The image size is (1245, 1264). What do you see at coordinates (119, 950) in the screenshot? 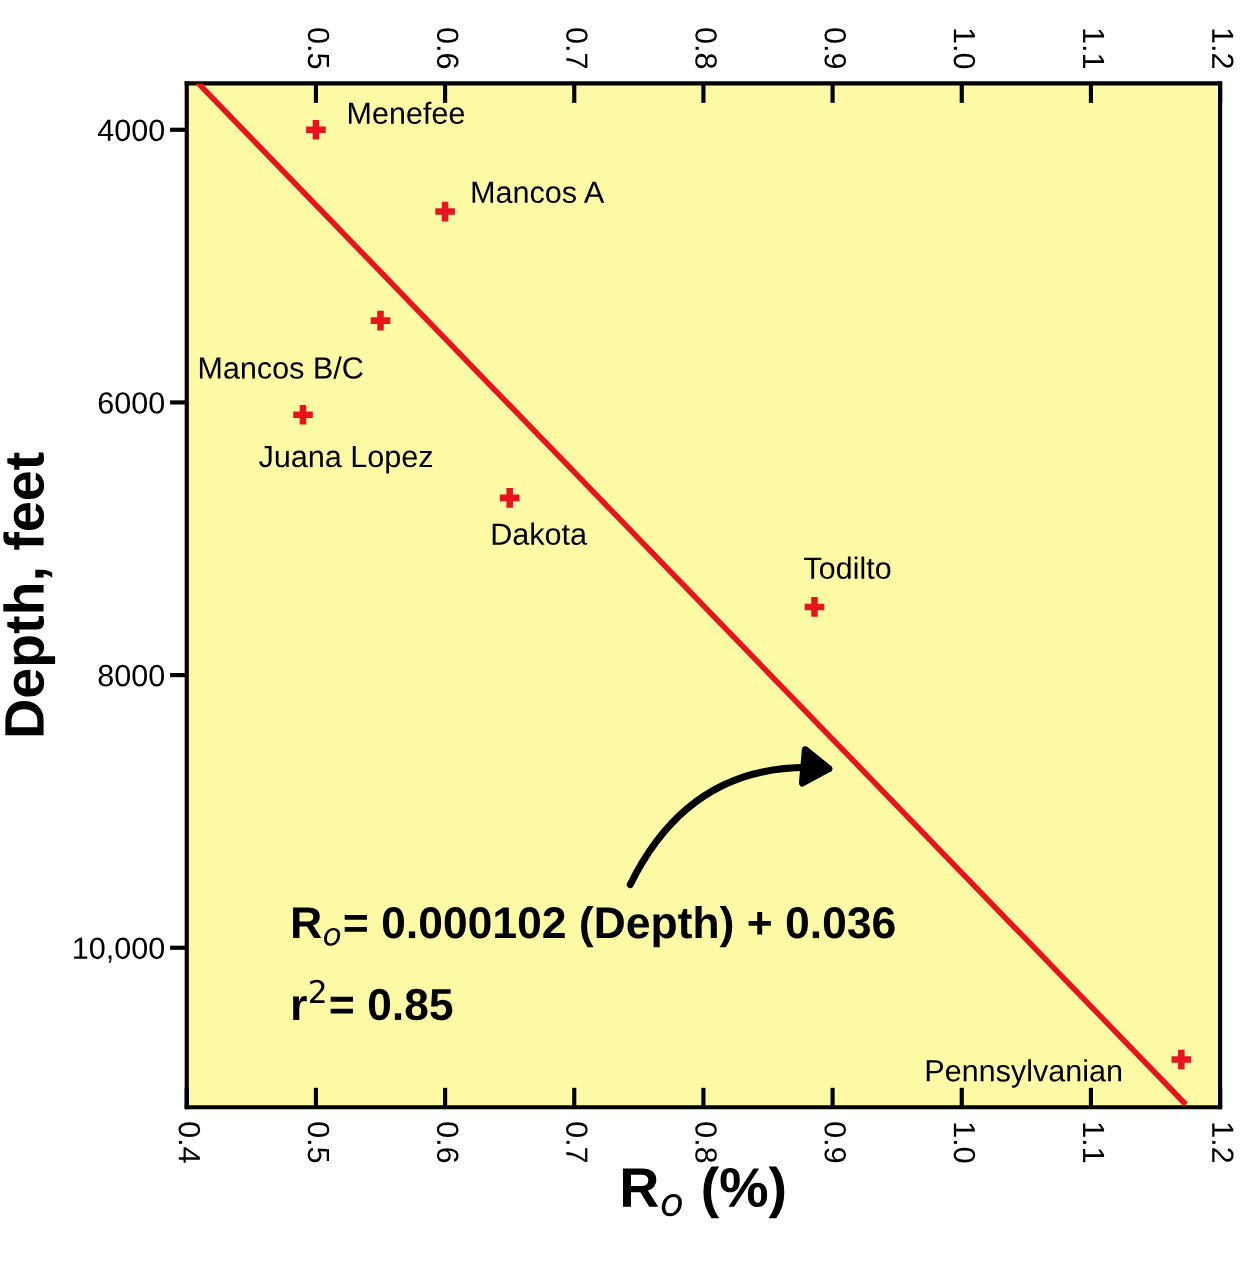
I see `y-tick-label: 10,000` at bounding box center [119, 950].